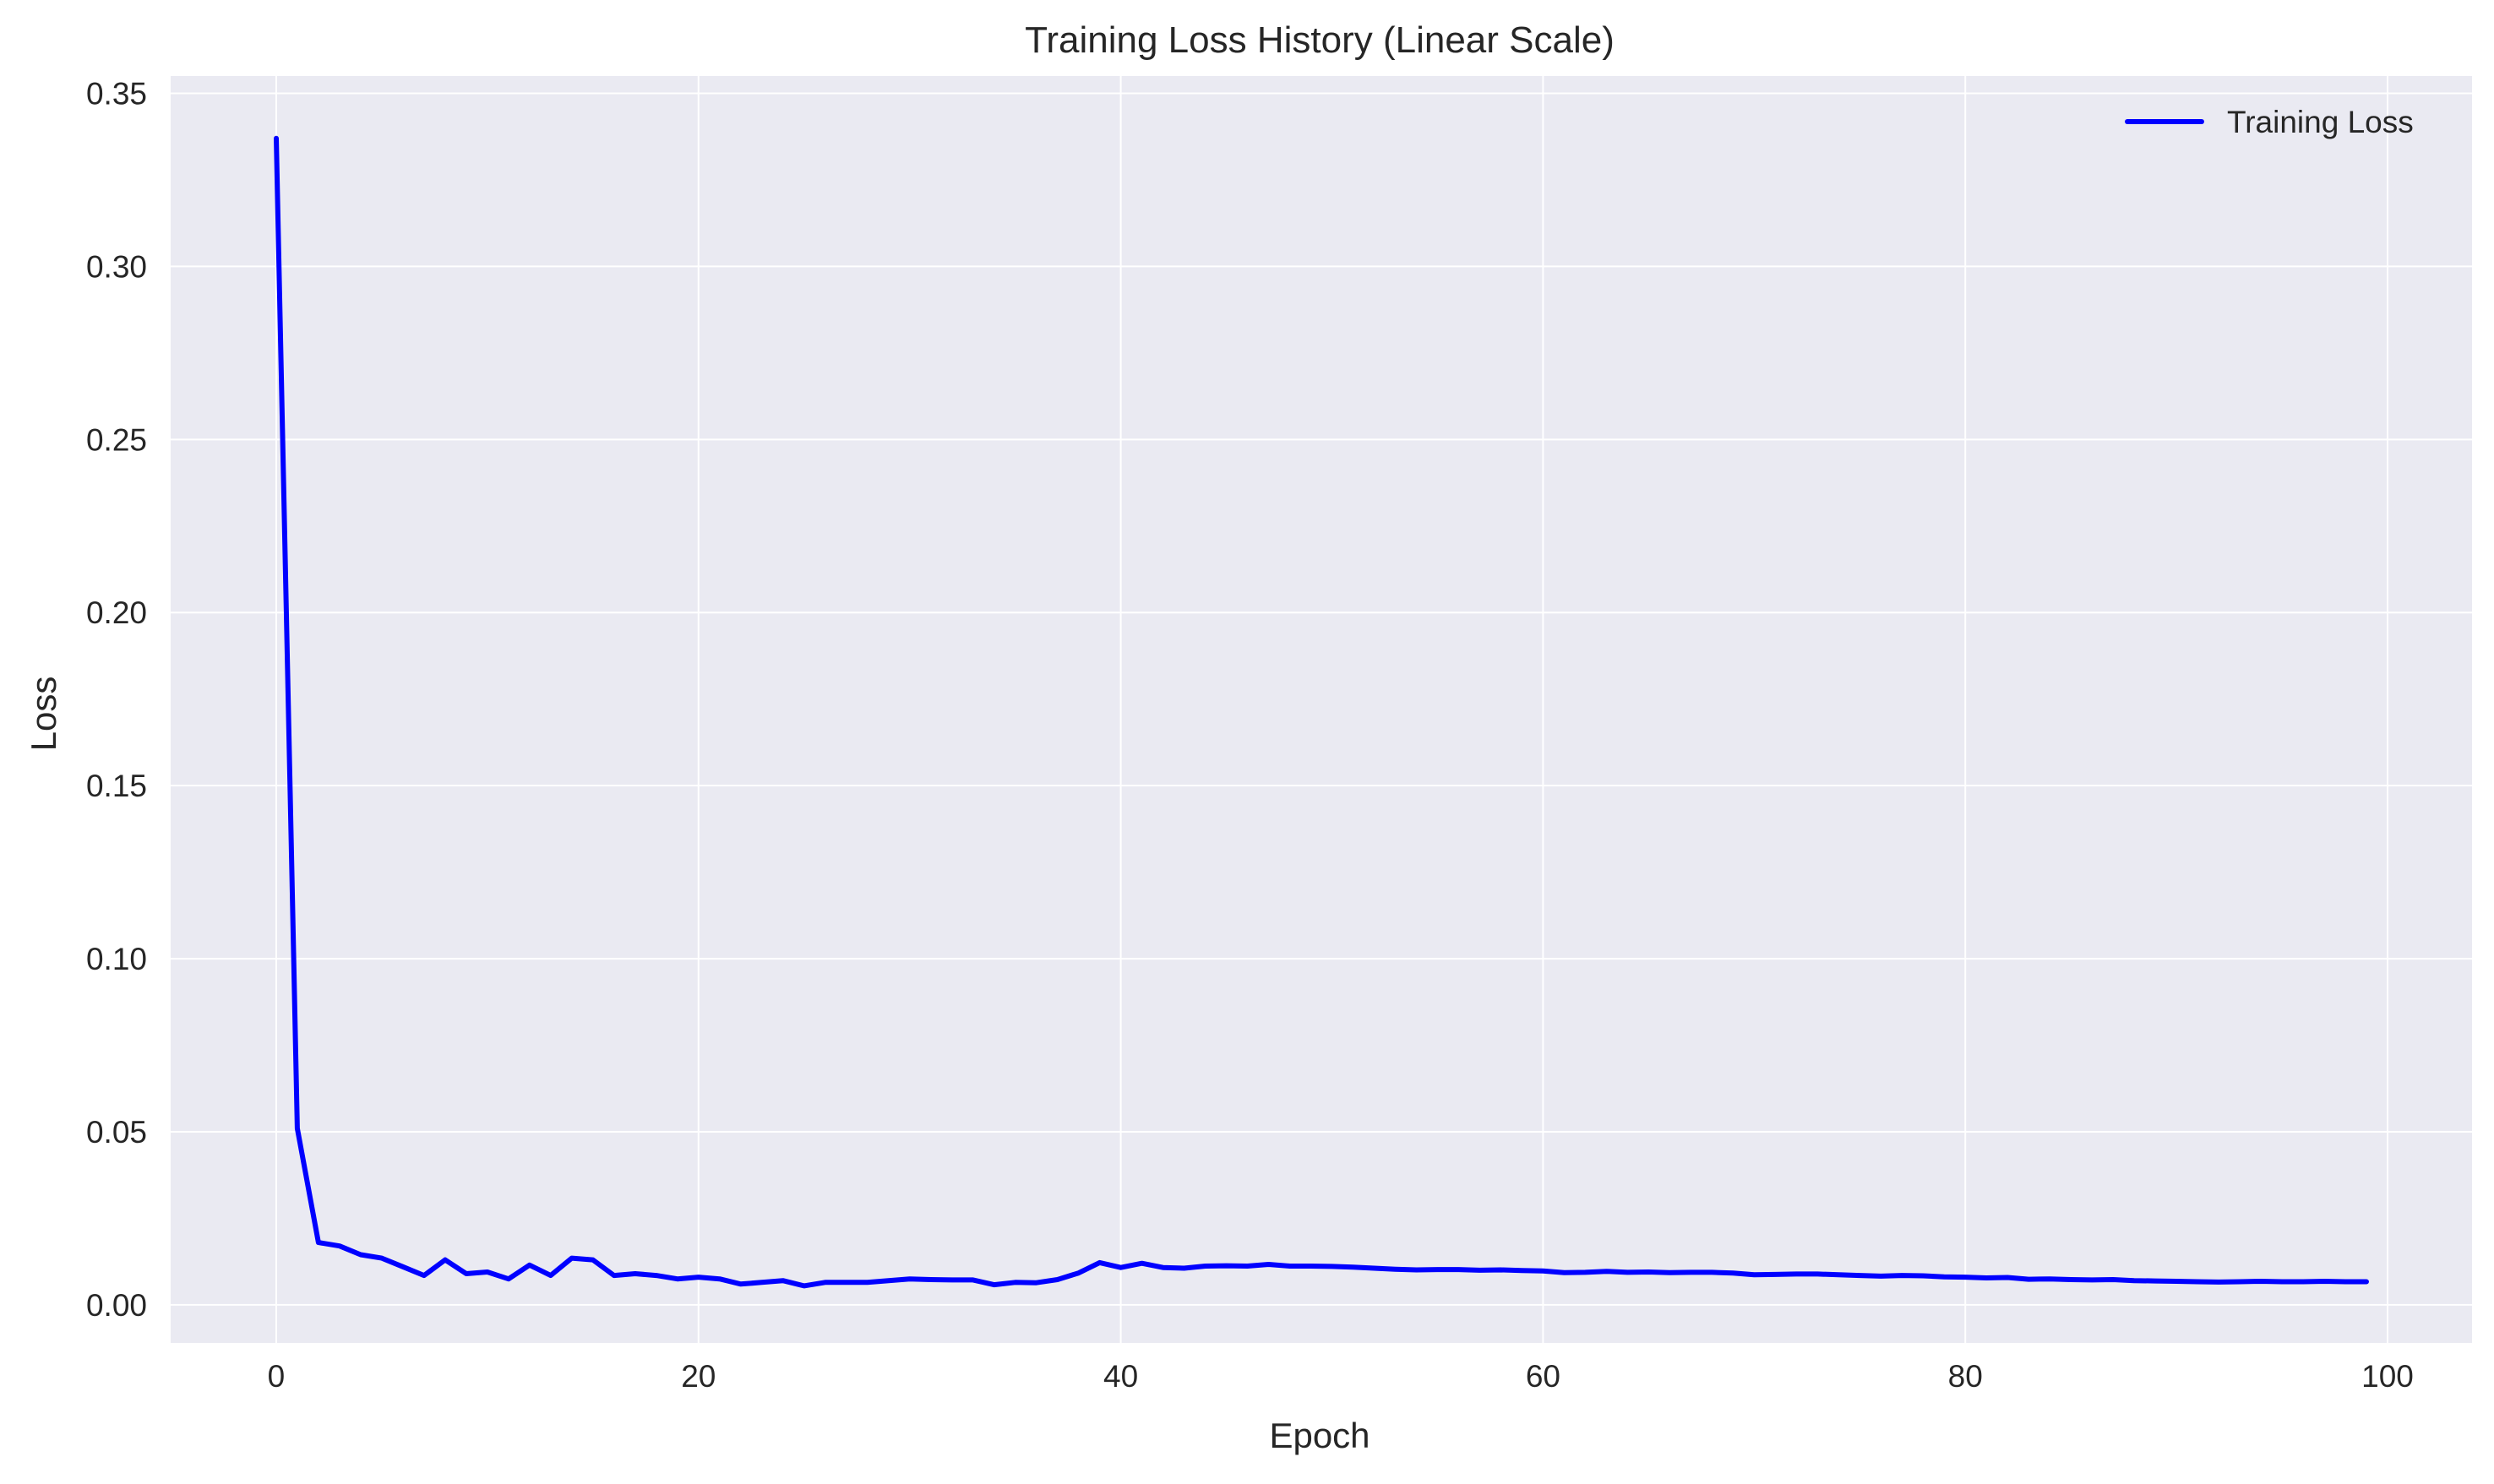 This screenshot has height=1484, width=2494. Describe the element at coordinates (2387, 1376) in the screenshot. I see `x-tick-label: 100` at that location.